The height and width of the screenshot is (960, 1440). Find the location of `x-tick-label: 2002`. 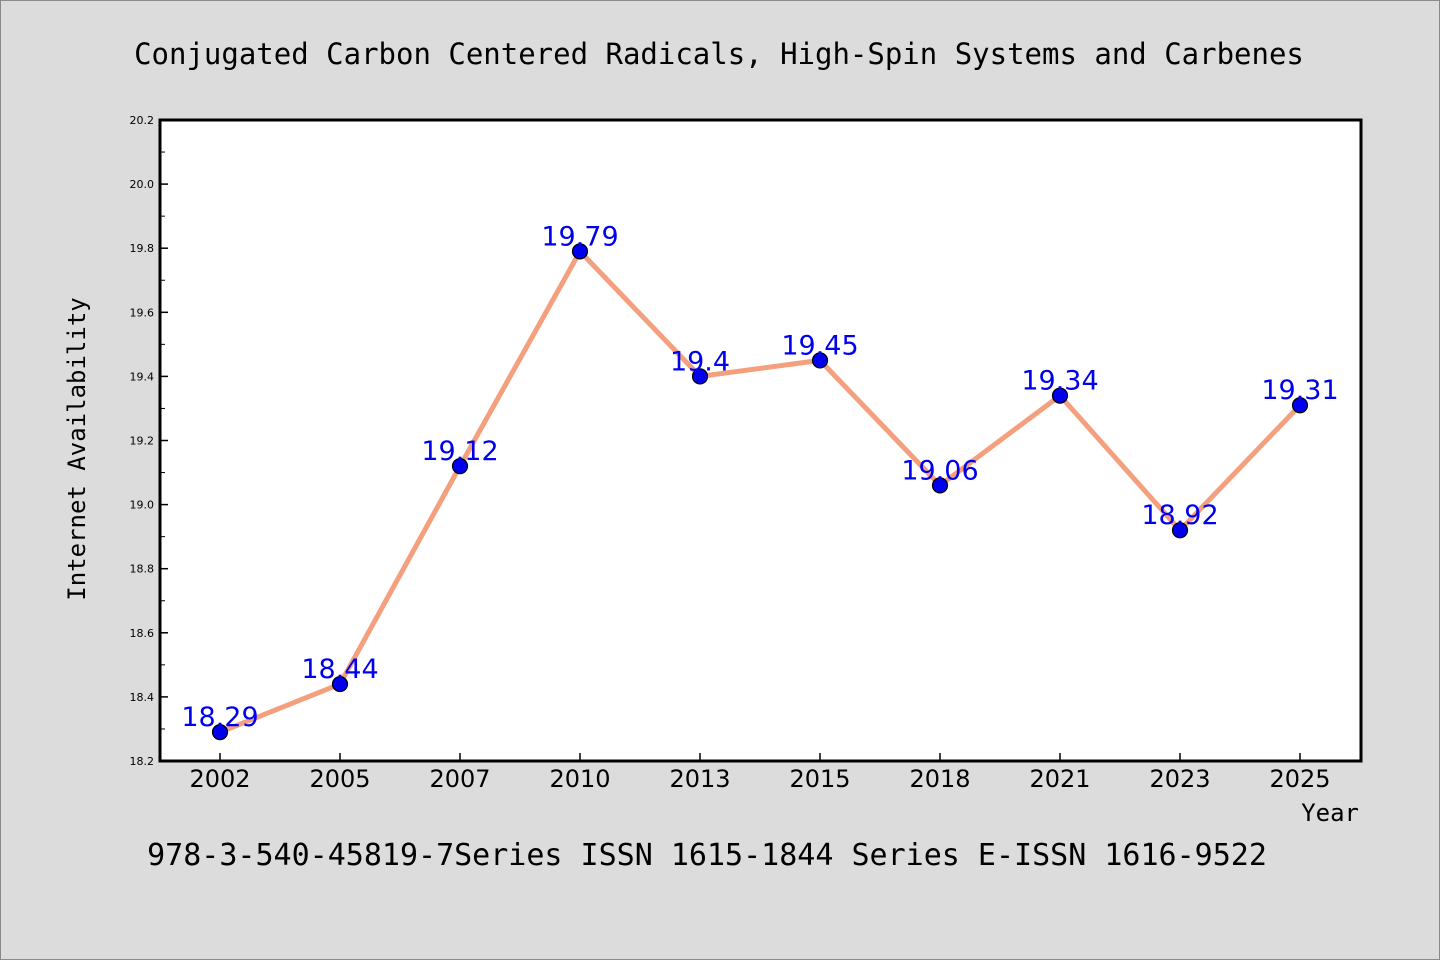

x-tick-label: 2002 is located at coordinates (219, 779).